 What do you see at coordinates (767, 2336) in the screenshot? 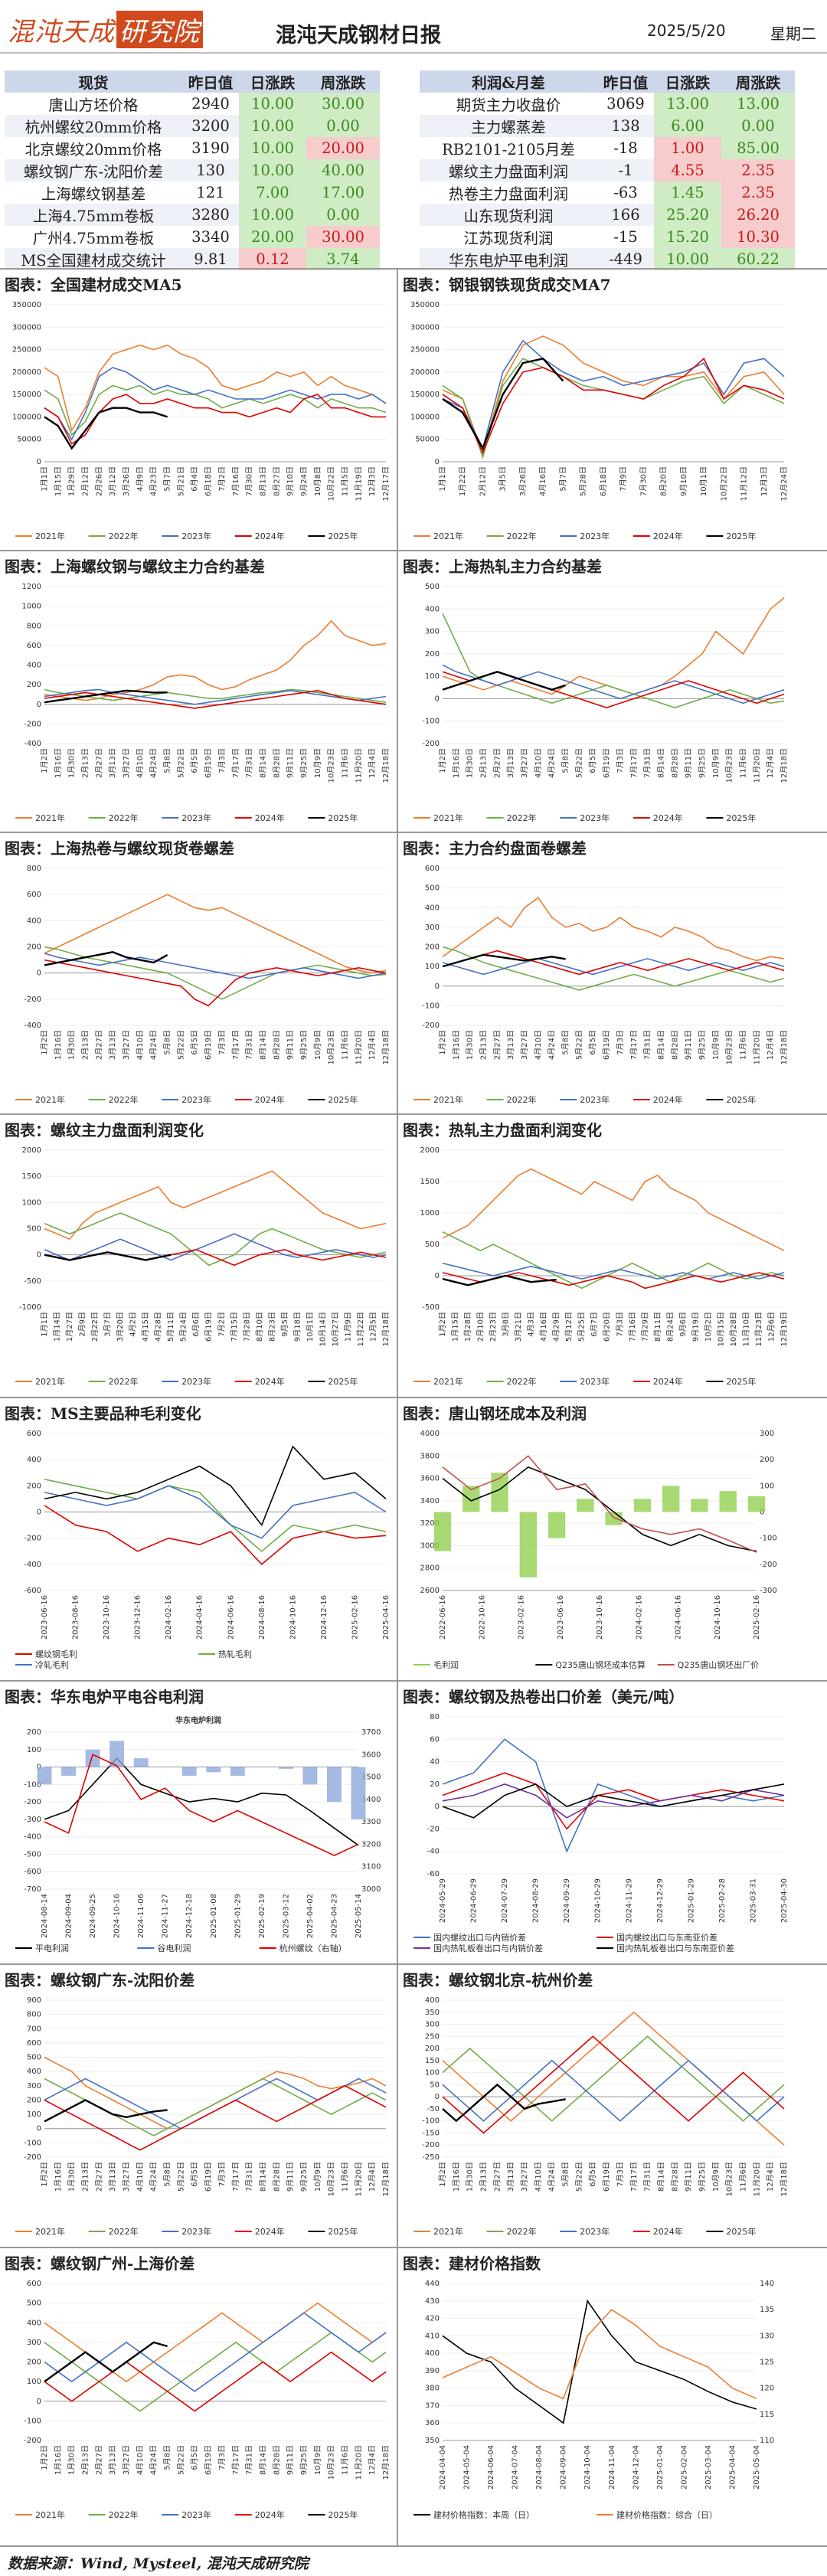
I see `y2-tick-label: 130` at bounding box center [767, 2336].